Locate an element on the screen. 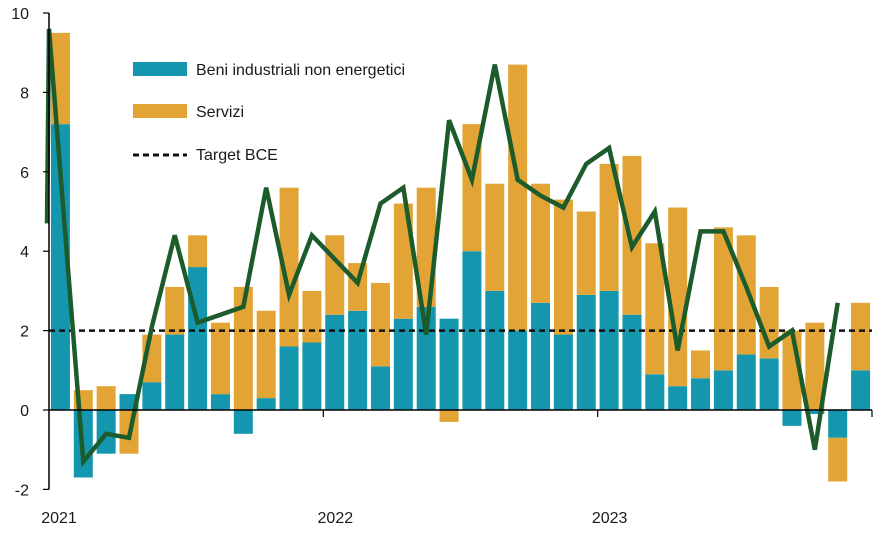 This screenshot has width=891, height=535. y-tick-label: 6 is located at coordinates (24, 173).